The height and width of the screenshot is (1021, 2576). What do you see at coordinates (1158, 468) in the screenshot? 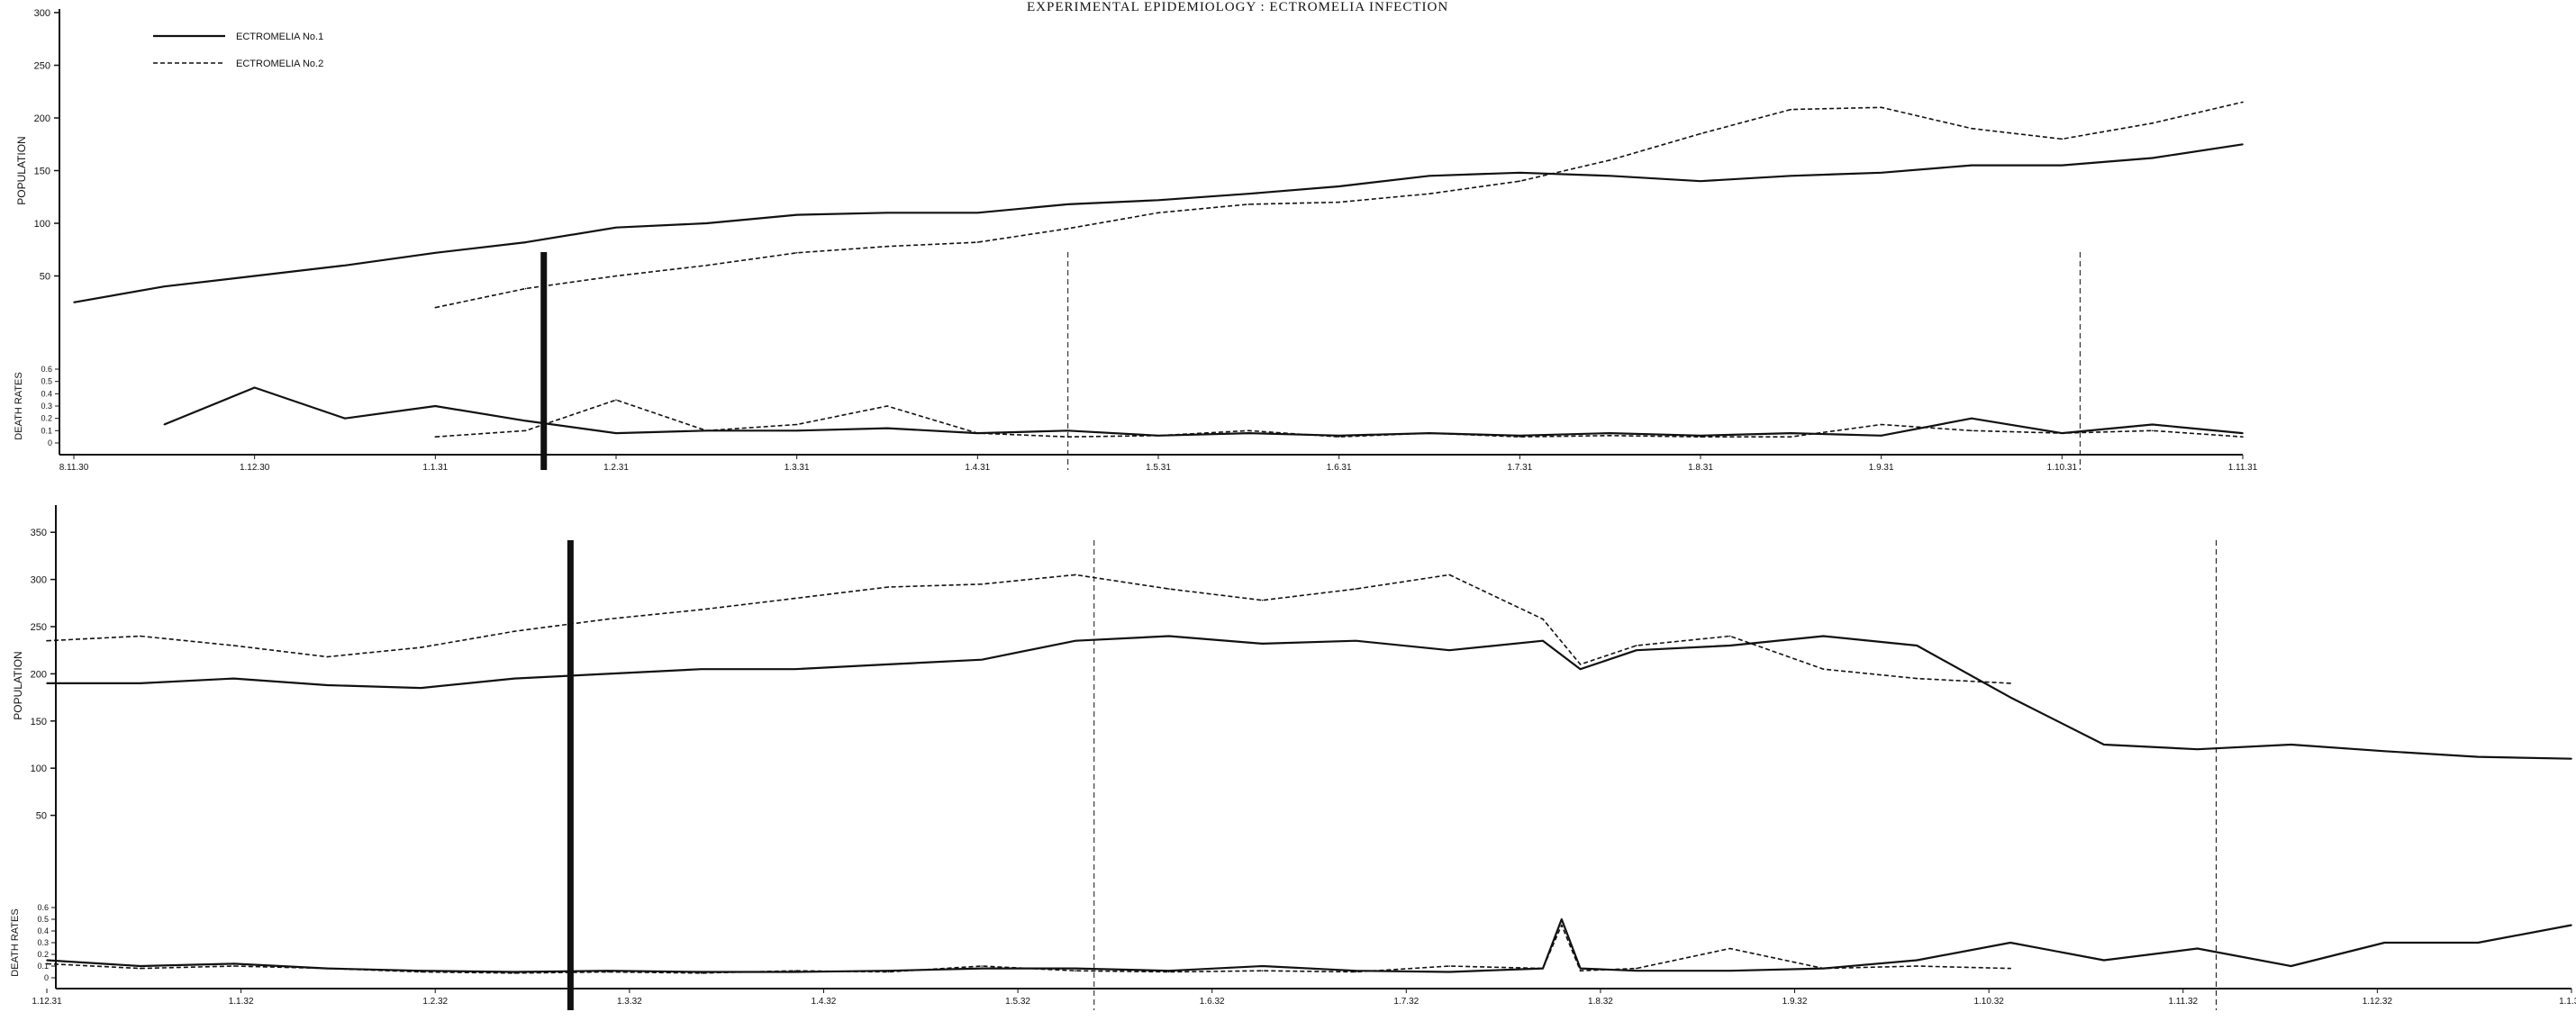
I see `x-tick-label-0-6: 1.5.31` at bounding box center [1158, 468].